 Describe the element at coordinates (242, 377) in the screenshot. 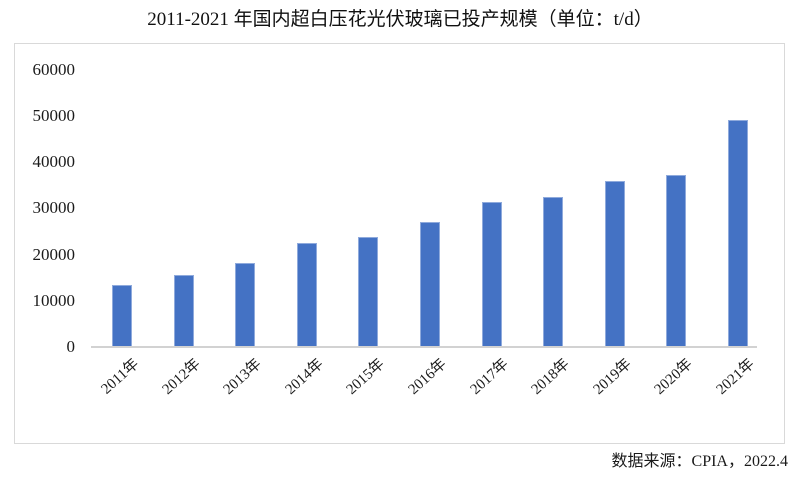

I see `x-axis-tick-label: 2013年` at that location.